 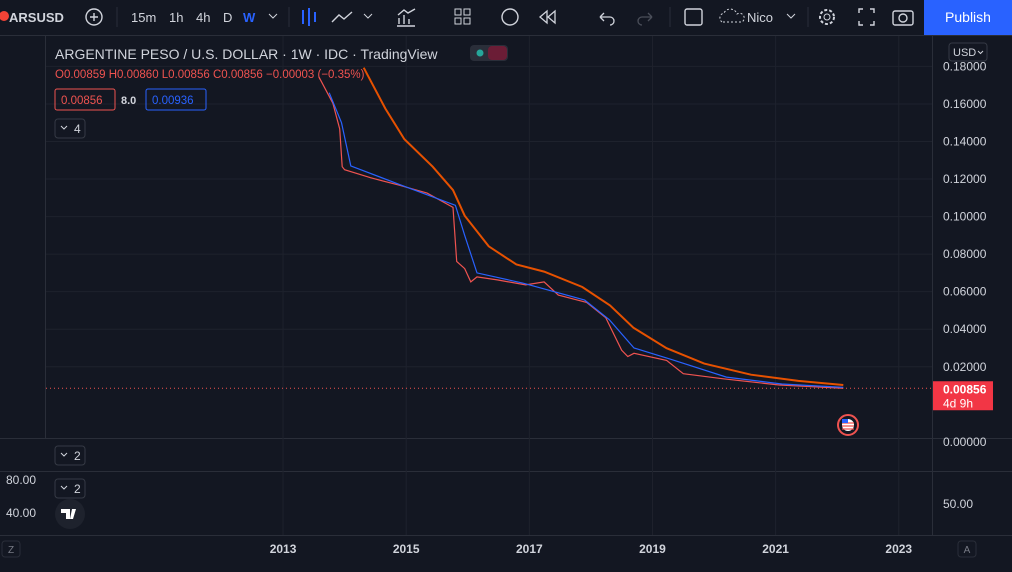 I want to click on flag-canton, so click(x=845, y=421).